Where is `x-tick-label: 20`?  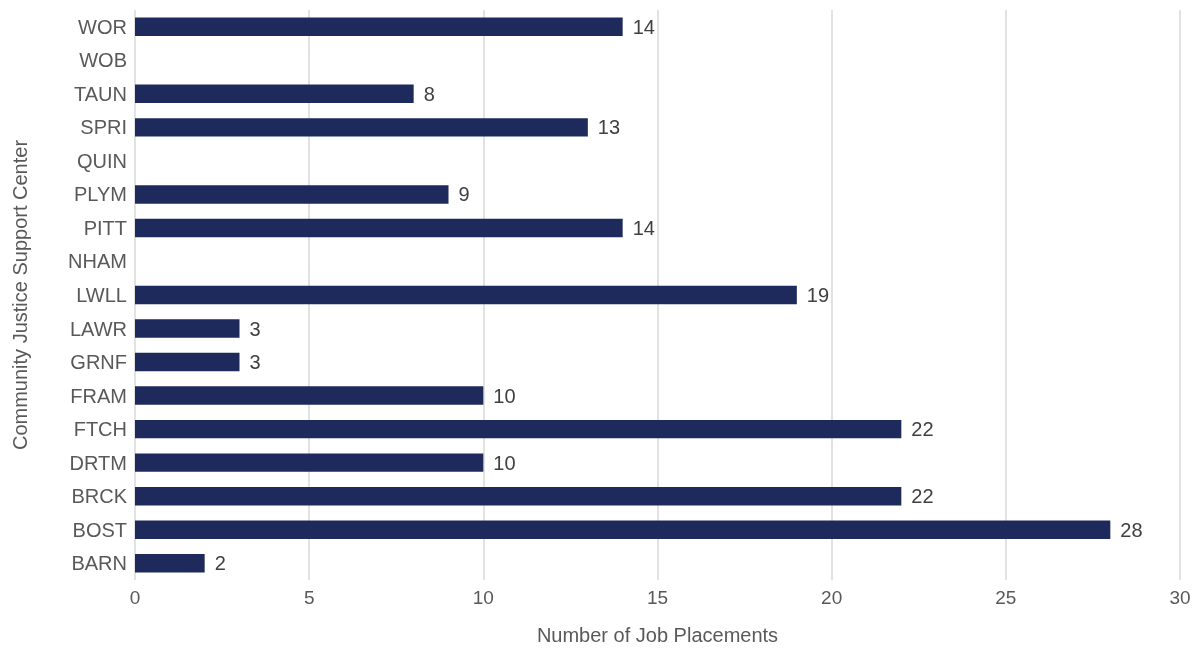
x-tick-label: 20 is located at coordinates (832, 597).